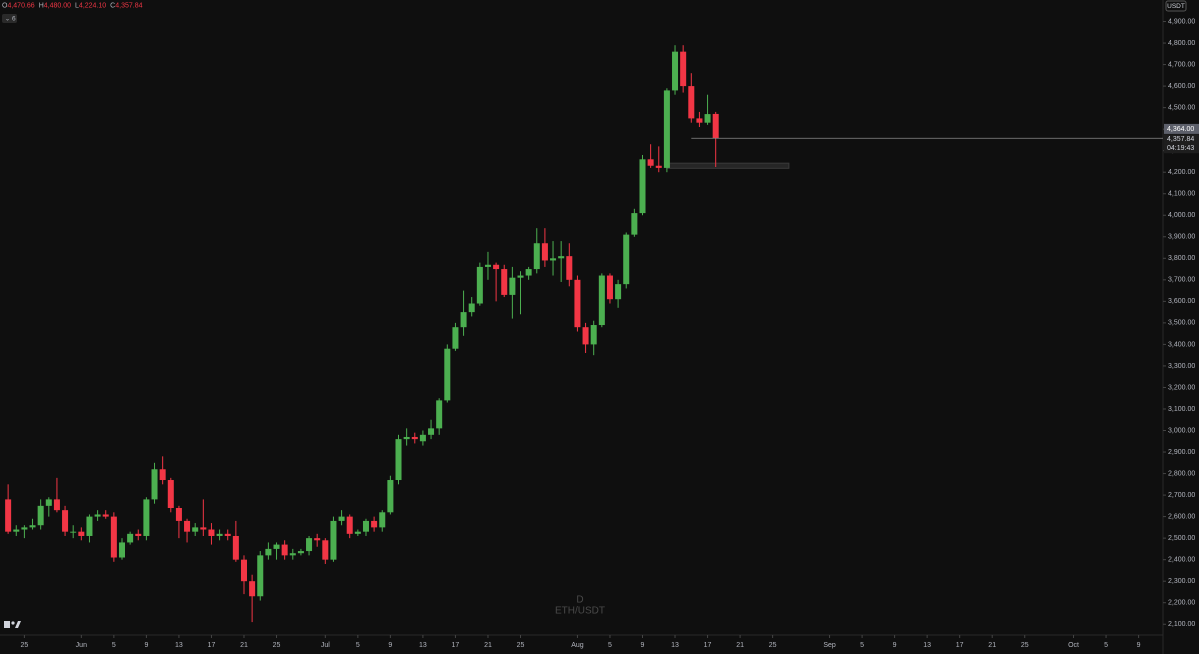  I want to click on tv-logo, so click(12, 624).